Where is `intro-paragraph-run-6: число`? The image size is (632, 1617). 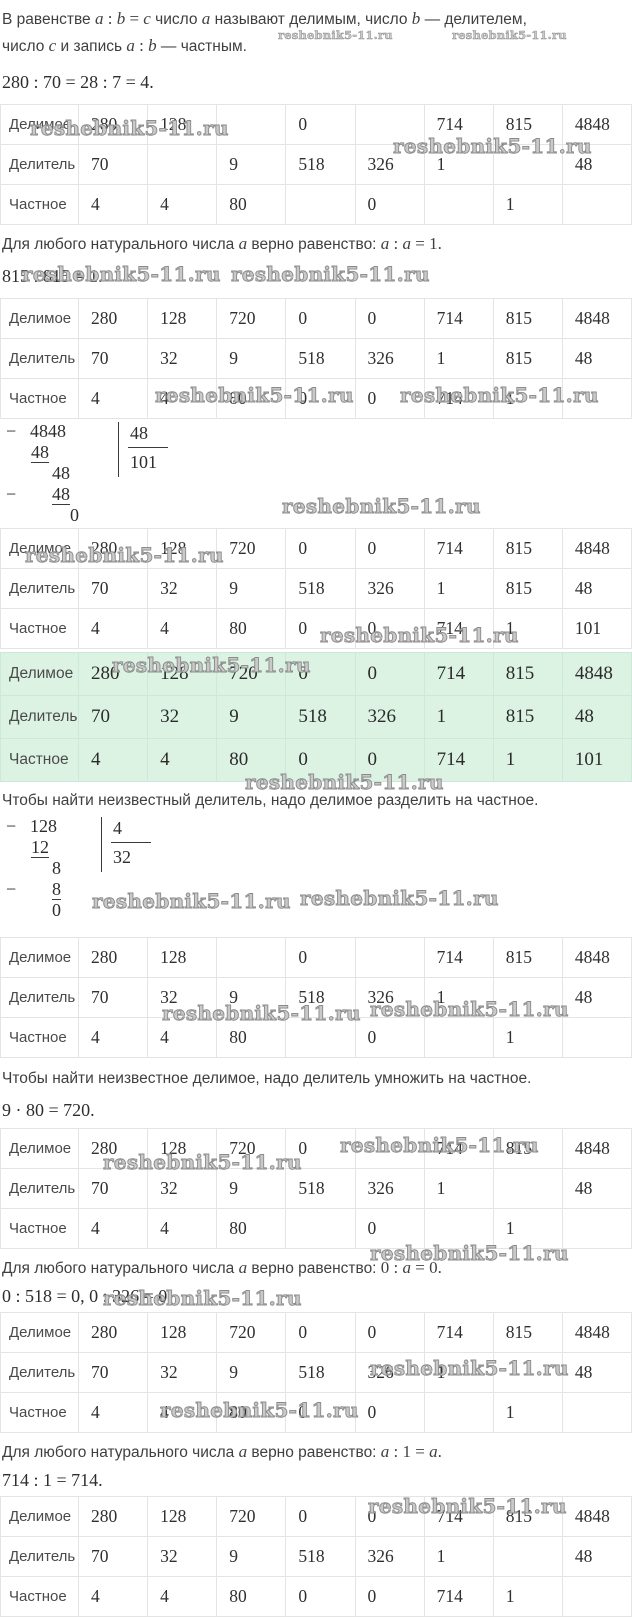
intro-paragraph-run-6: число is located at coordinates (176, 19).